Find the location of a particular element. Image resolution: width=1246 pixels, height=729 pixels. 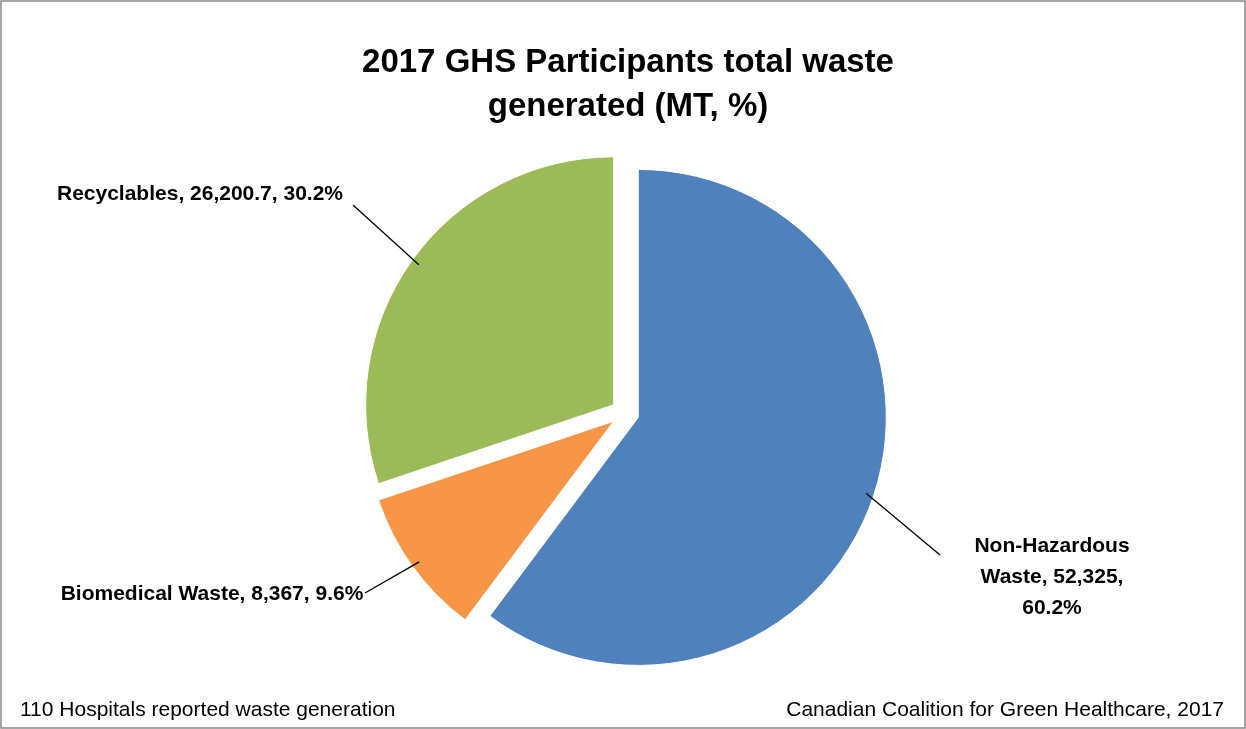

text: Canadian Coalition for Green Healthcare, 2017 is located at coordinates (1005, 708).